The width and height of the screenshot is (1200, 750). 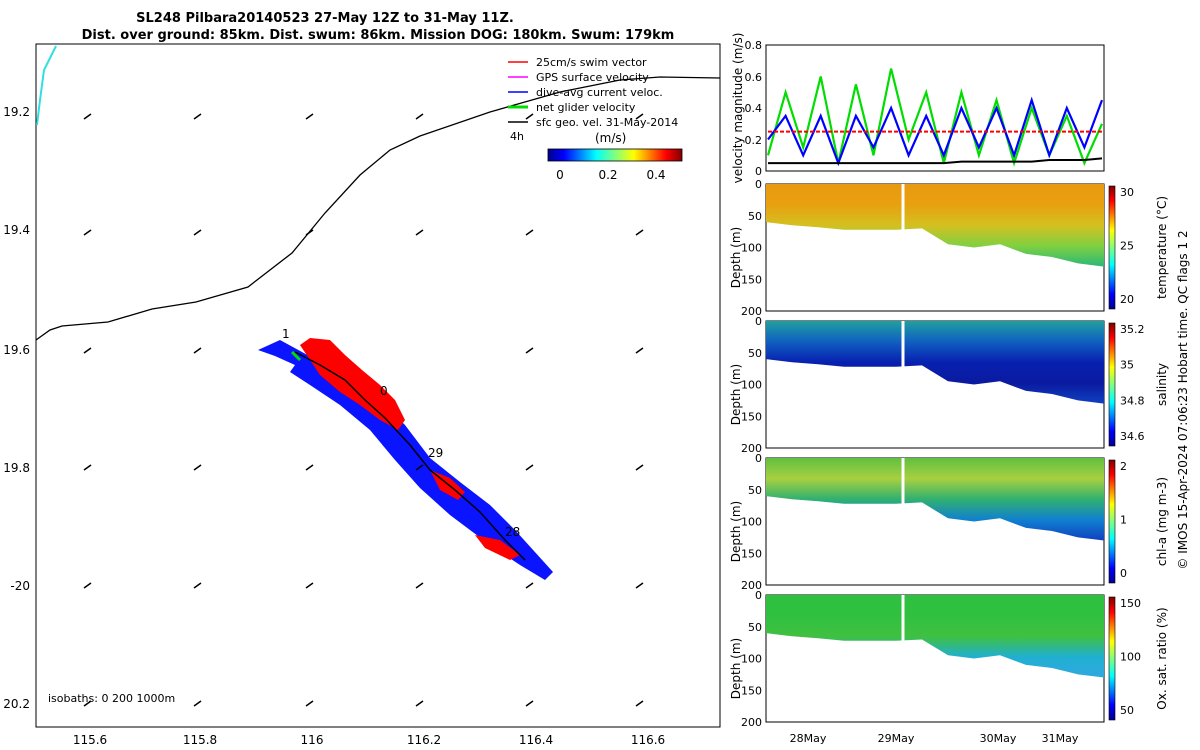 I want to click on map-colorbar-tick-0: 0, so click(x=560, y=175).